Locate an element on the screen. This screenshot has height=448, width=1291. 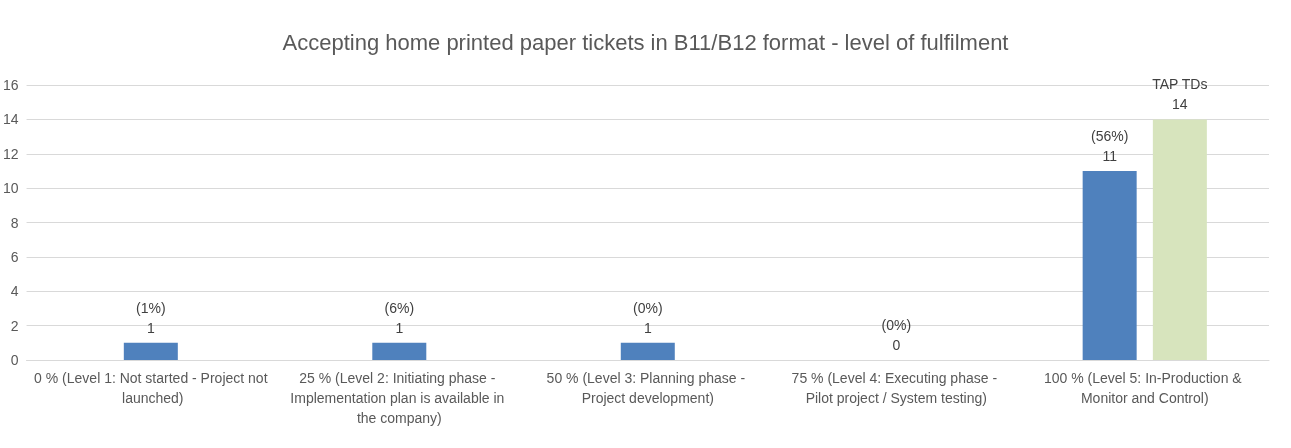
y-tick-label: 4 is located at coordinates (14, 291).